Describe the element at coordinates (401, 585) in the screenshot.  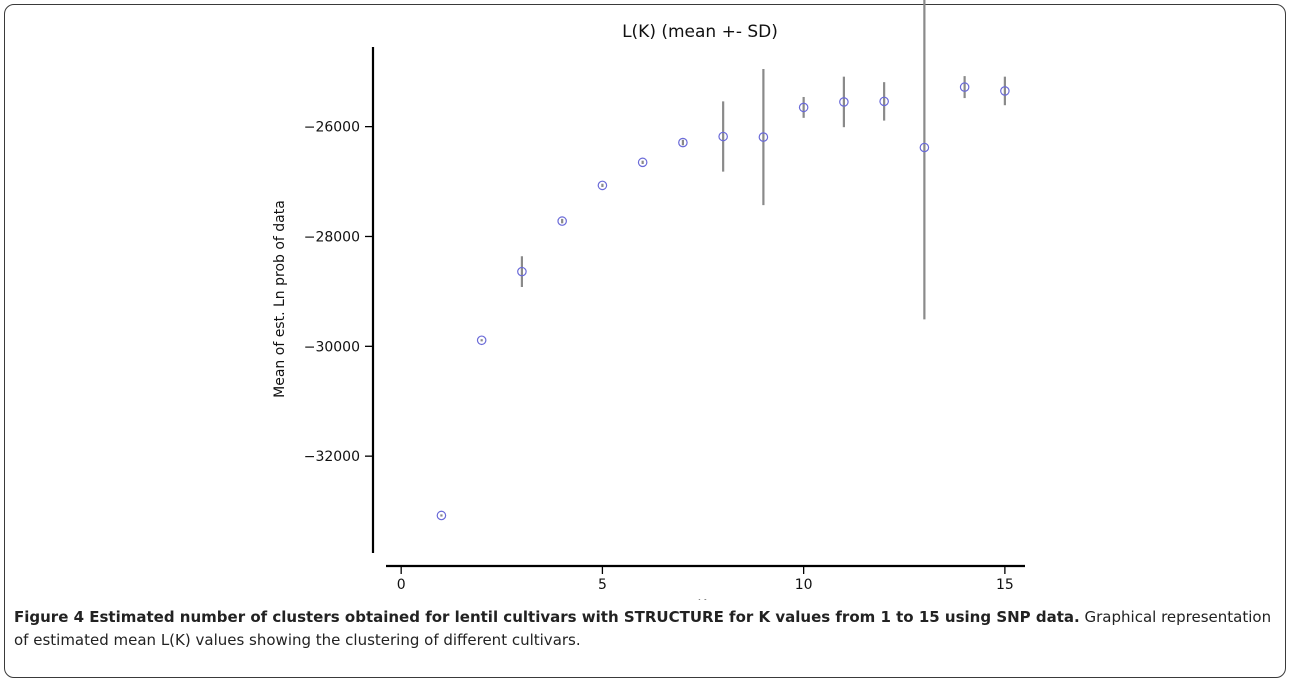
I see `x-tick-label: 0` at that location.